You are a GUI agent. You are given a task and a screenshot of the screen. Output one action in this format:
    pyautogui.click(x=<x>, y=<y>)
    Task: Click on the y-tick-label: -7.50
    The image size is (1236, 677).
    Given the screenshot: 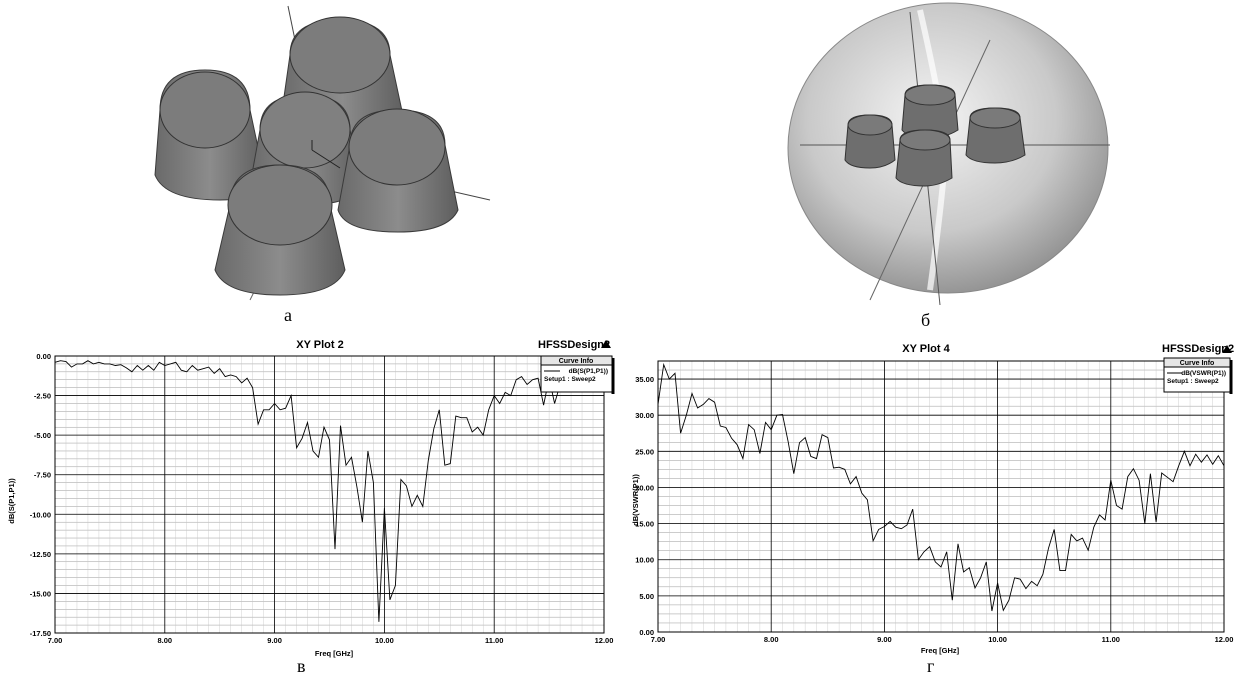 What is the action you would take?
    pyautogui.click(x=42, y=475)
    